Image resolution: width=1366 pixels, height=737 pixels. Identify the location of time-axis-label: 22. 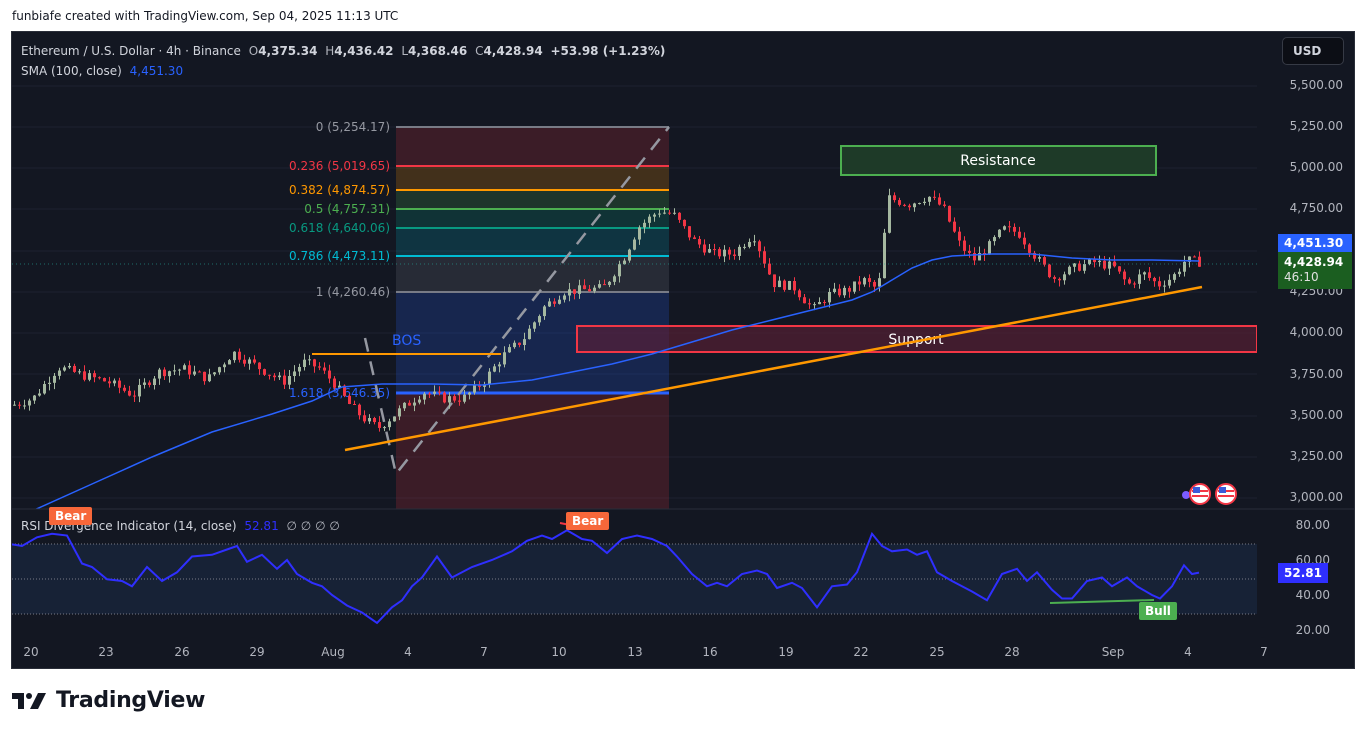
(861, 652).